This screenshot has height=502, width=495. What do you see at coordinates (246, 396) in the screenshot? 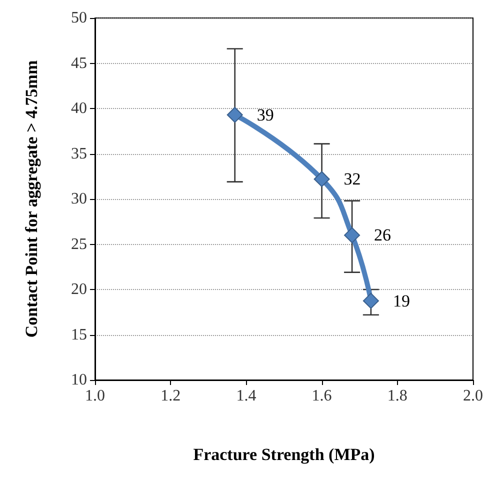
I see `x-tick-label: 1.4` at bounding box center [246, 396].